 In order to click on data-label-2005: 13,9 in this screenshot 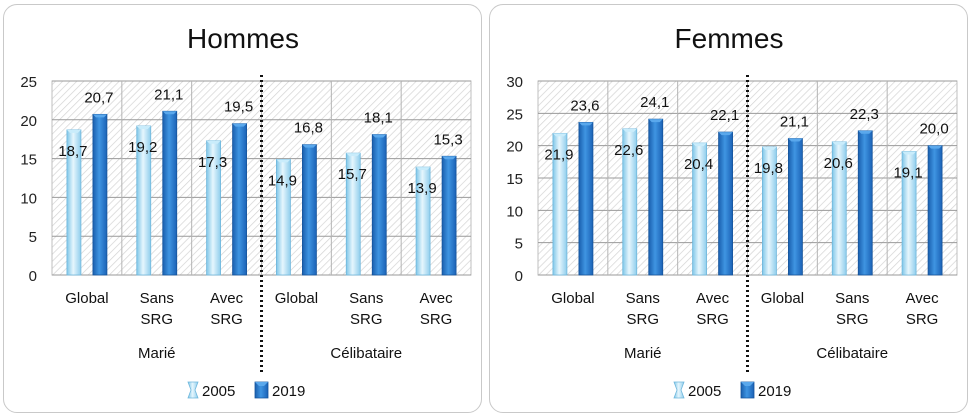, I will do `click(421, 188)`.